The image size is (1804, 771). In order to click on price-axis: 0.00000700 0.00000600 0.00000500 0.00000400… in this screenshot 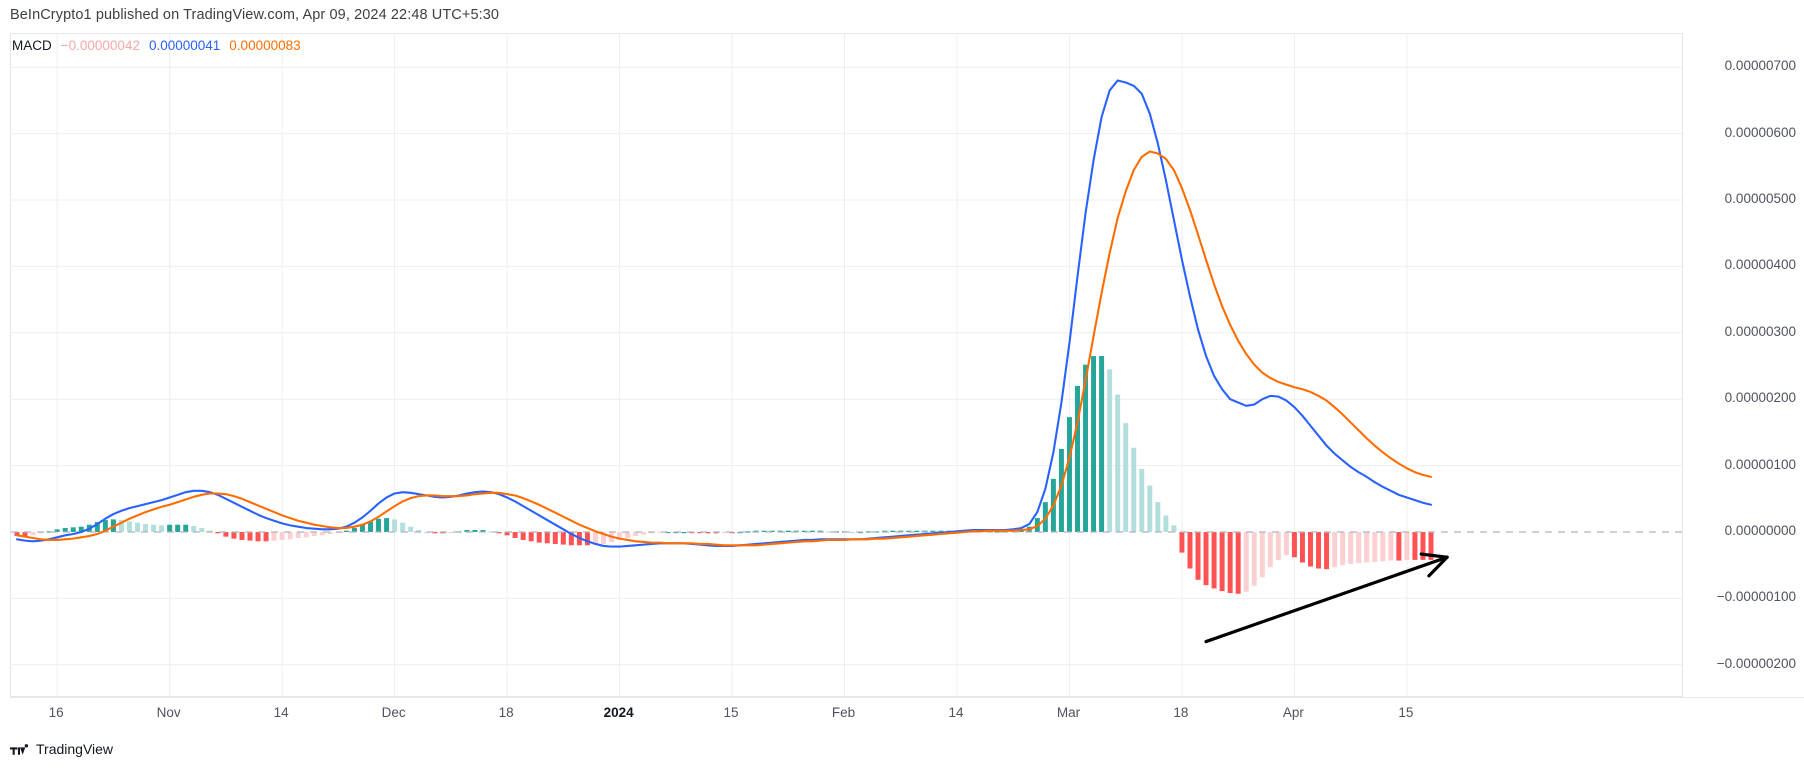, I will do `click(1743, 365)`.